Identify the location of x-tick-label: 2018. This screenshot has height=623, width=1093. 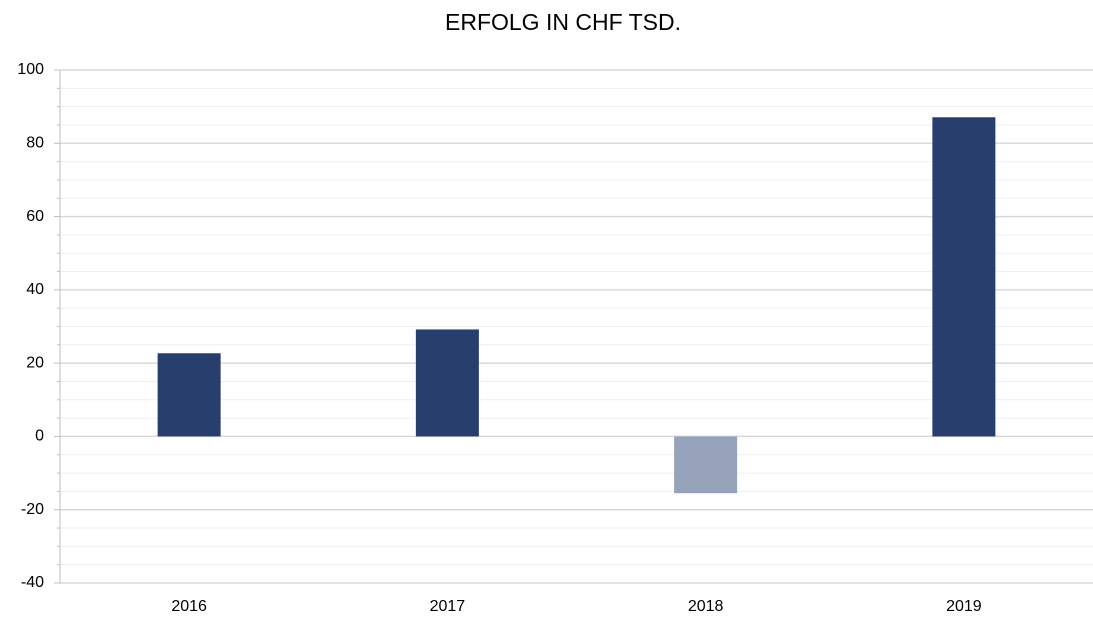
(706, 606).